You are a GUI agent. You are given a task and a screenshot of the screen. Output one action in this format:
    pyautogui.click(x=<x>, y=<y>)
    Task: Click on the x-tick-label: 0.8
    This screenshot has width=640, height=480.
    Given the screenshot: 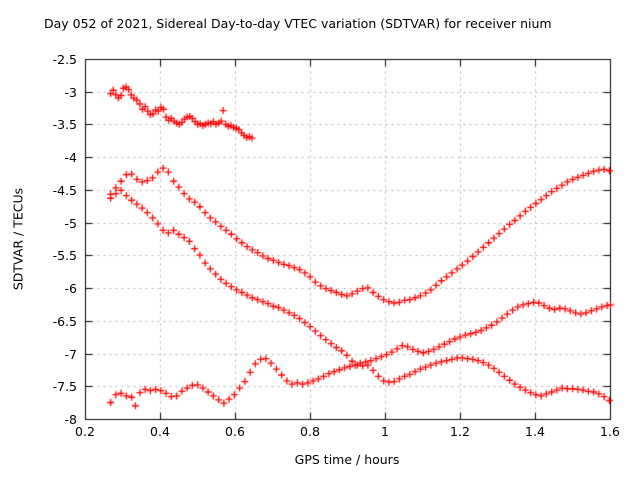 What is the action you would take?
    pyautogui.click(x=310, y=431)
    